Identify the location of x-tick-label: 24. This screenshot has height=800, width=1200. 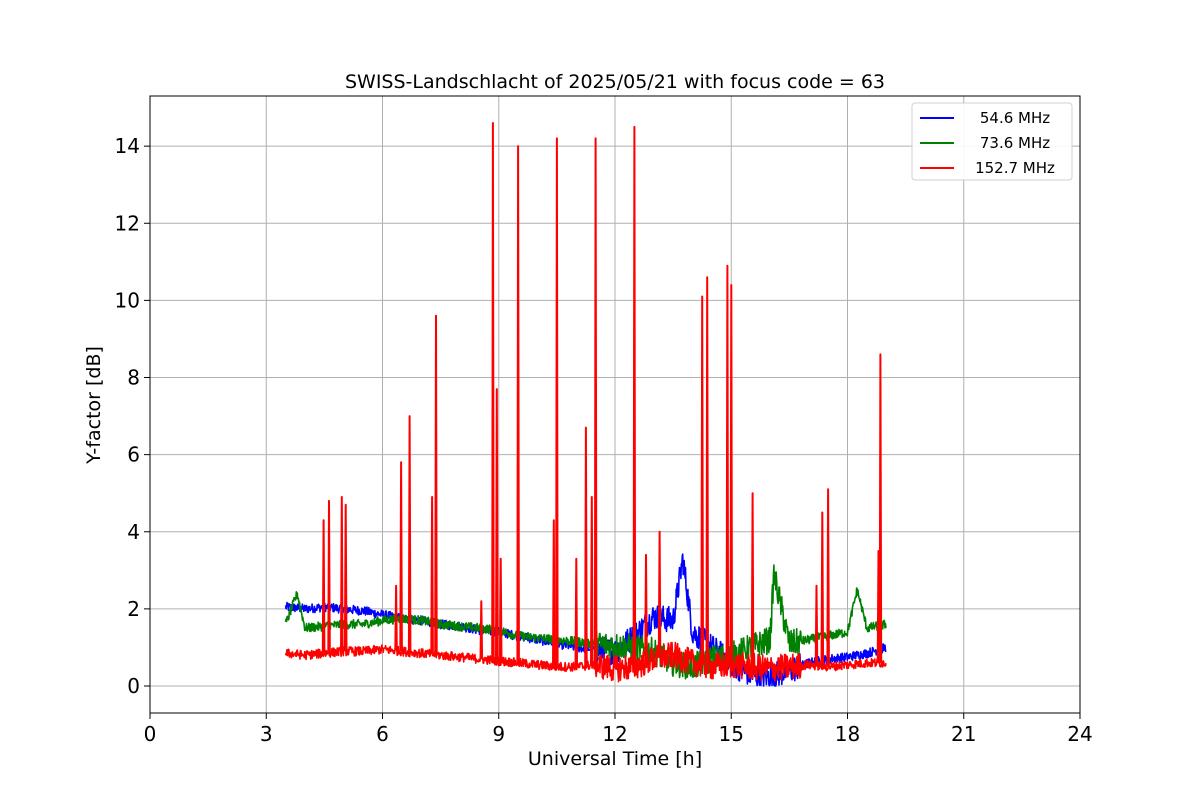
(1079, 734).